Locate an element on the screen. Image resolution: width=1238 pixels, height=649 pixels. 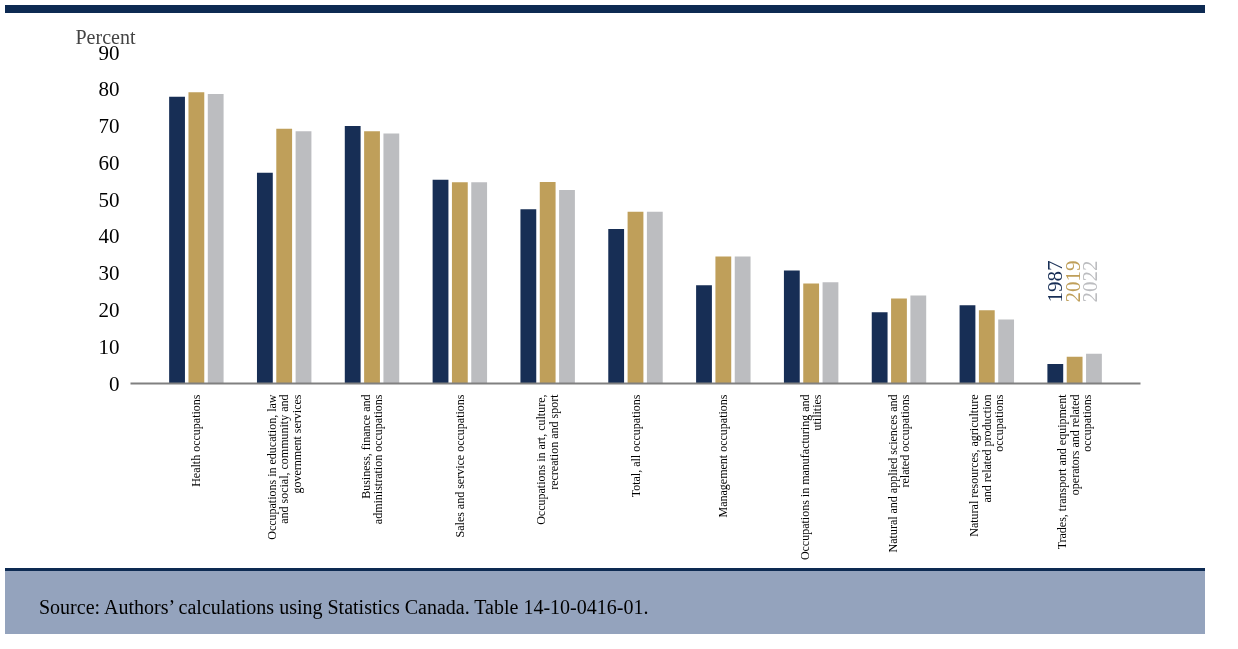
x-tick-label: Occupations in art, culture, recreation and sport is located at coordinates (547, 459).